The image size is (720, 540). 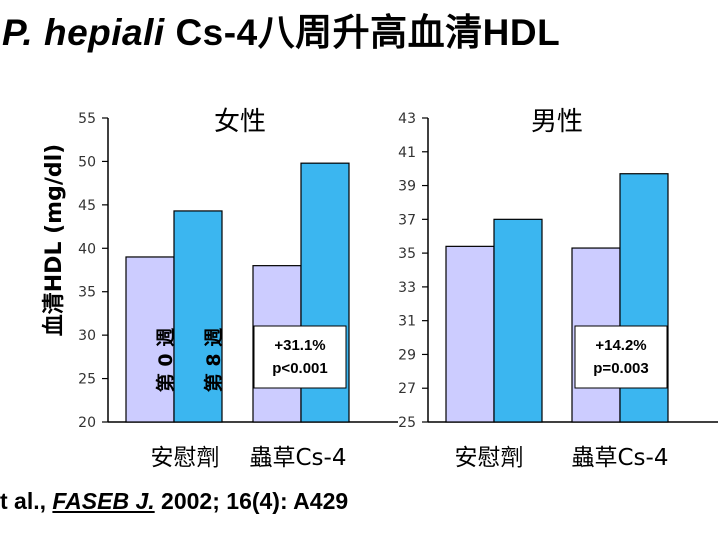 I want to click on citation-journal: FASEB J., so click(x=103, y=501).